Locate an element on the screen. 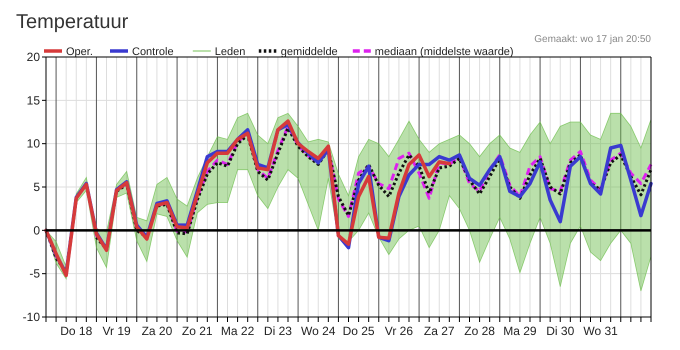 This screenshot has height=350, width=680. x-tick-label: Vr 19 is located at coordinates (117, 331).